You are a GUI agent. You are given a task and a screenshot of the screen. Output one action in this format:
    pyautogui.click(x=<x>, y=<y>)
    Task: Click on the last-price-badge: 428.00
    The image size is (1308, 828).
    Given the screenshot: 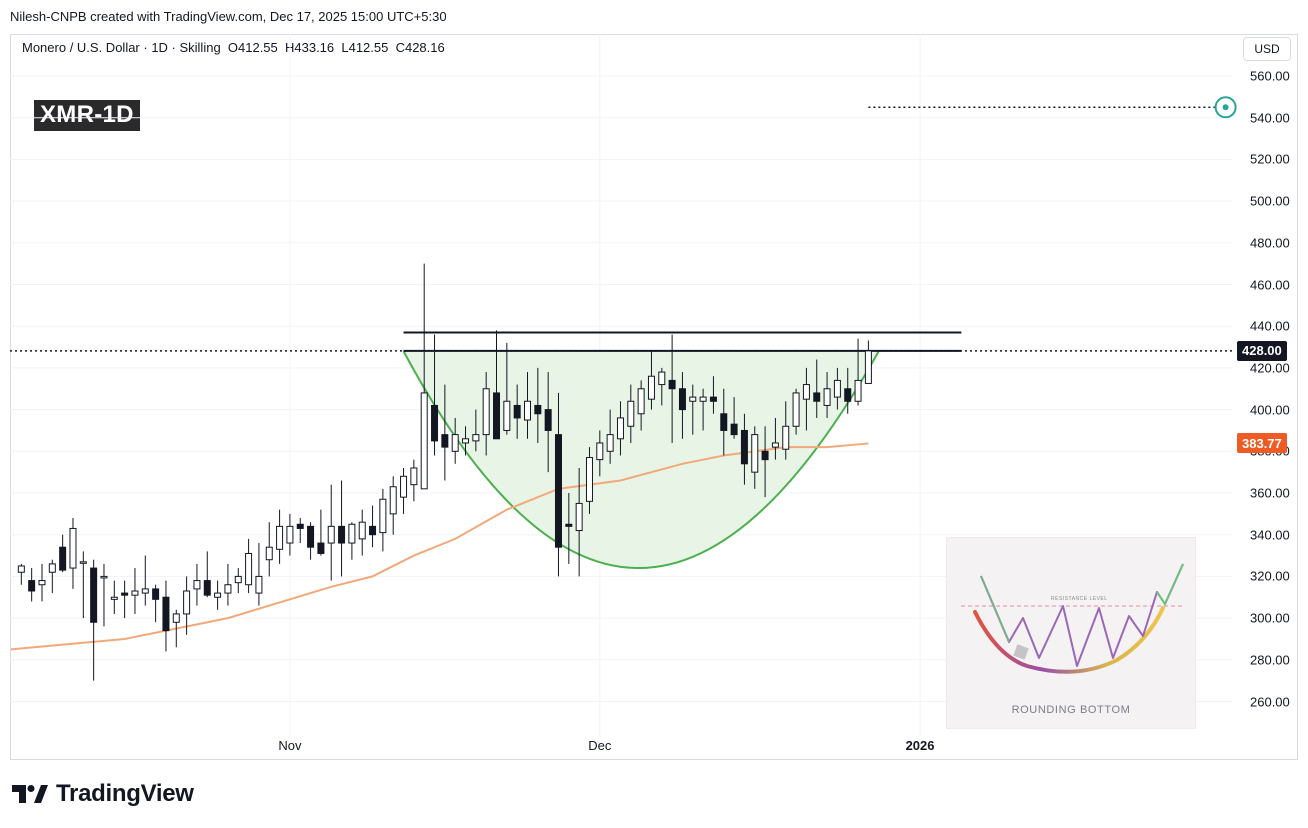 What is the action you would take?
    pyautogui.click(x=1262, y=350)
    